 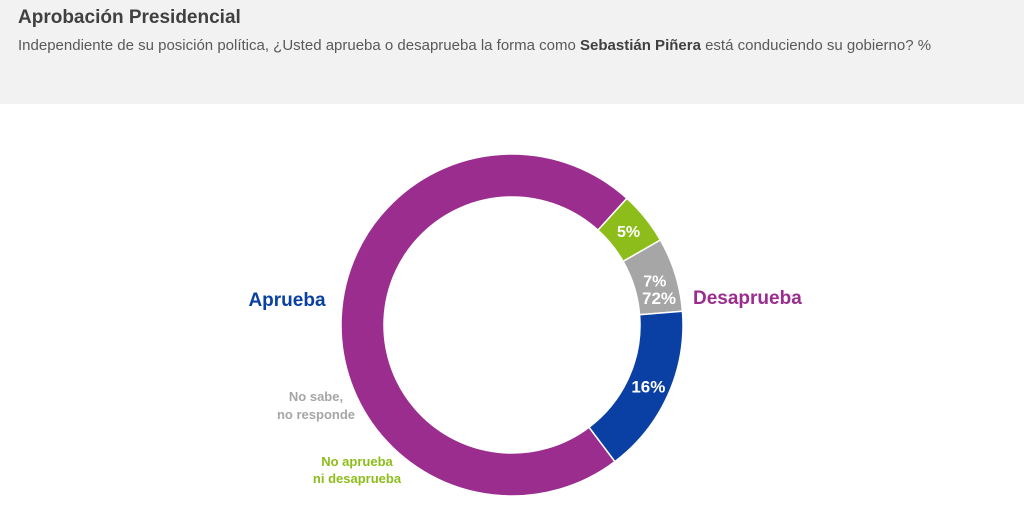 I want to click on slice-category-label-line: No sabe,, so click(x=316, y=396).